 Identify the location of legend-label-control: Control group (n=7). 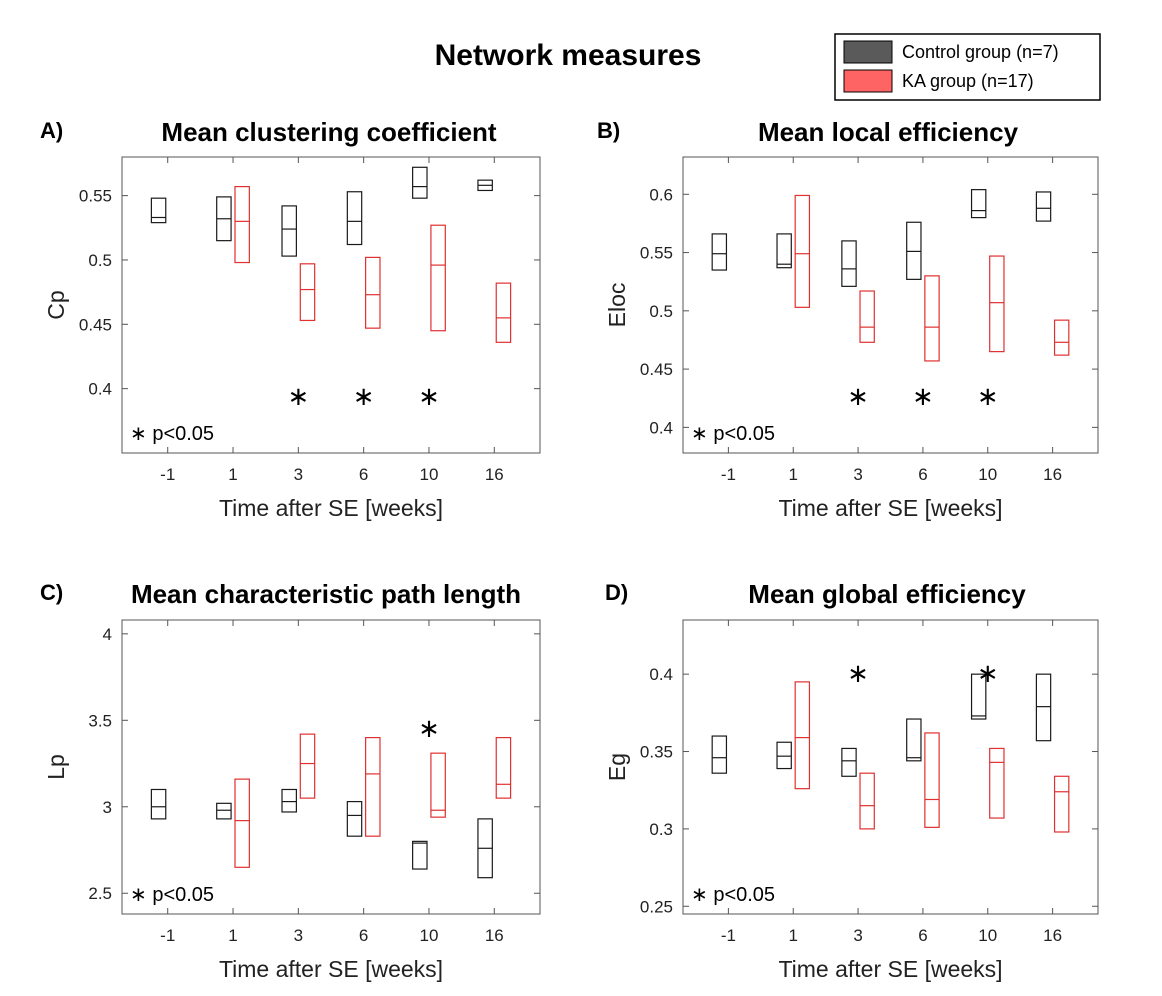
(980, 52).